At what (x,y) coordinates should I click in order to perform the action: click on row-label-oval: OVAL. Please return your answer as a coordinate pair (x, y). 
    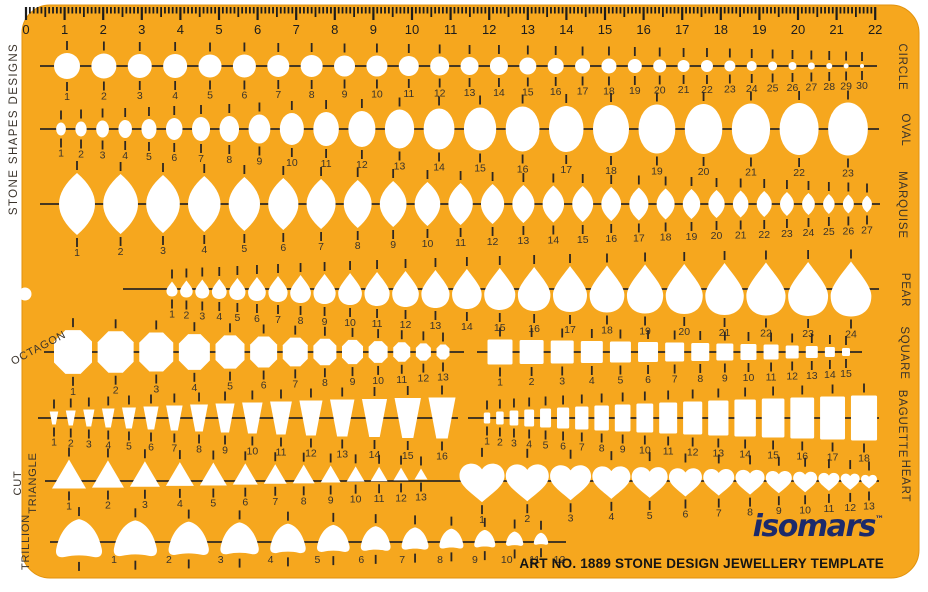
    Looking at the image, I should click on (905, 129).